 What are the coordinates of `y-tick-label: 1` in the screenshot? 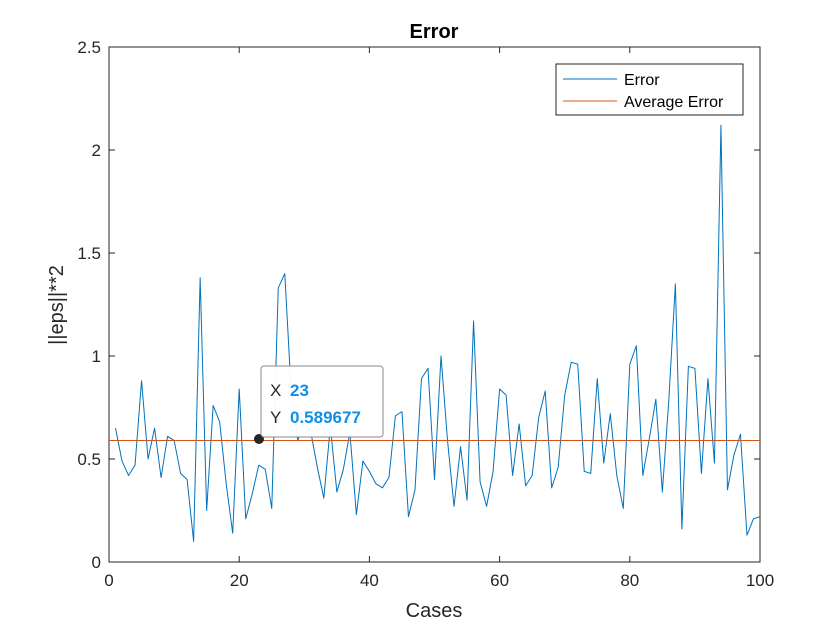 It's located at (96, 356).